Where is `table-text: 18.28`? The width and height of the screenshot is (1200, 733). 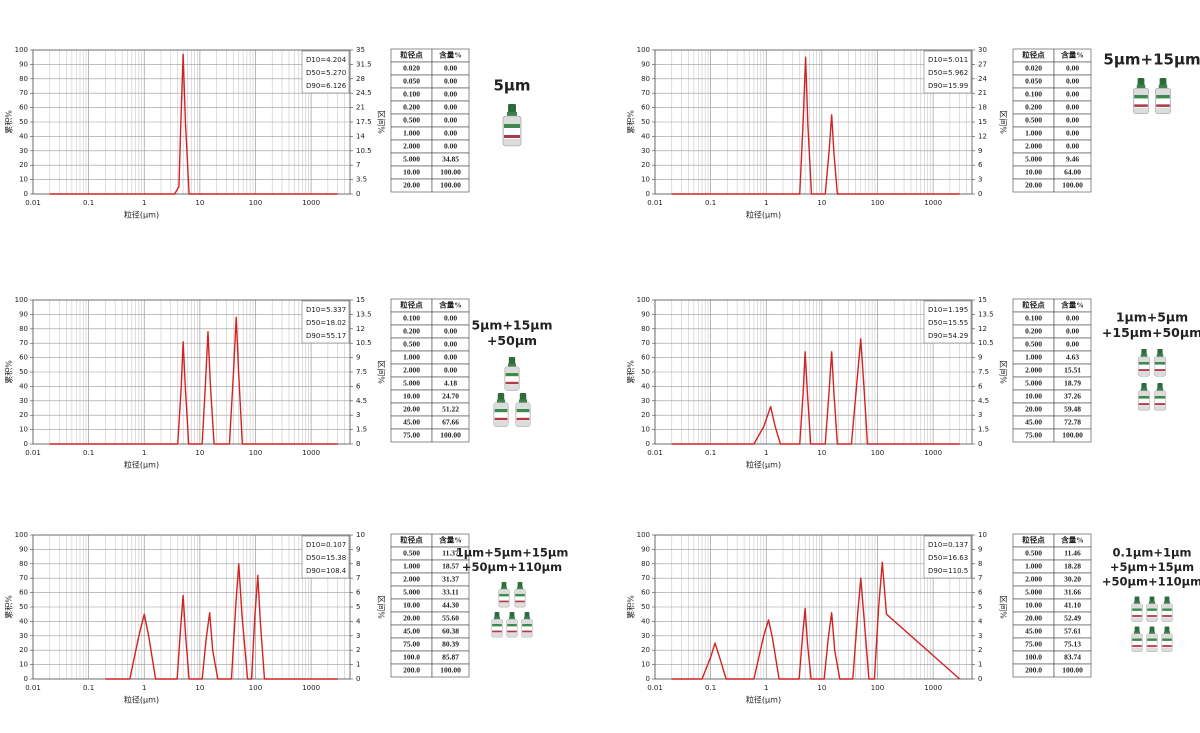 table-text: 18.28 is located at coordinates (1072, 566).